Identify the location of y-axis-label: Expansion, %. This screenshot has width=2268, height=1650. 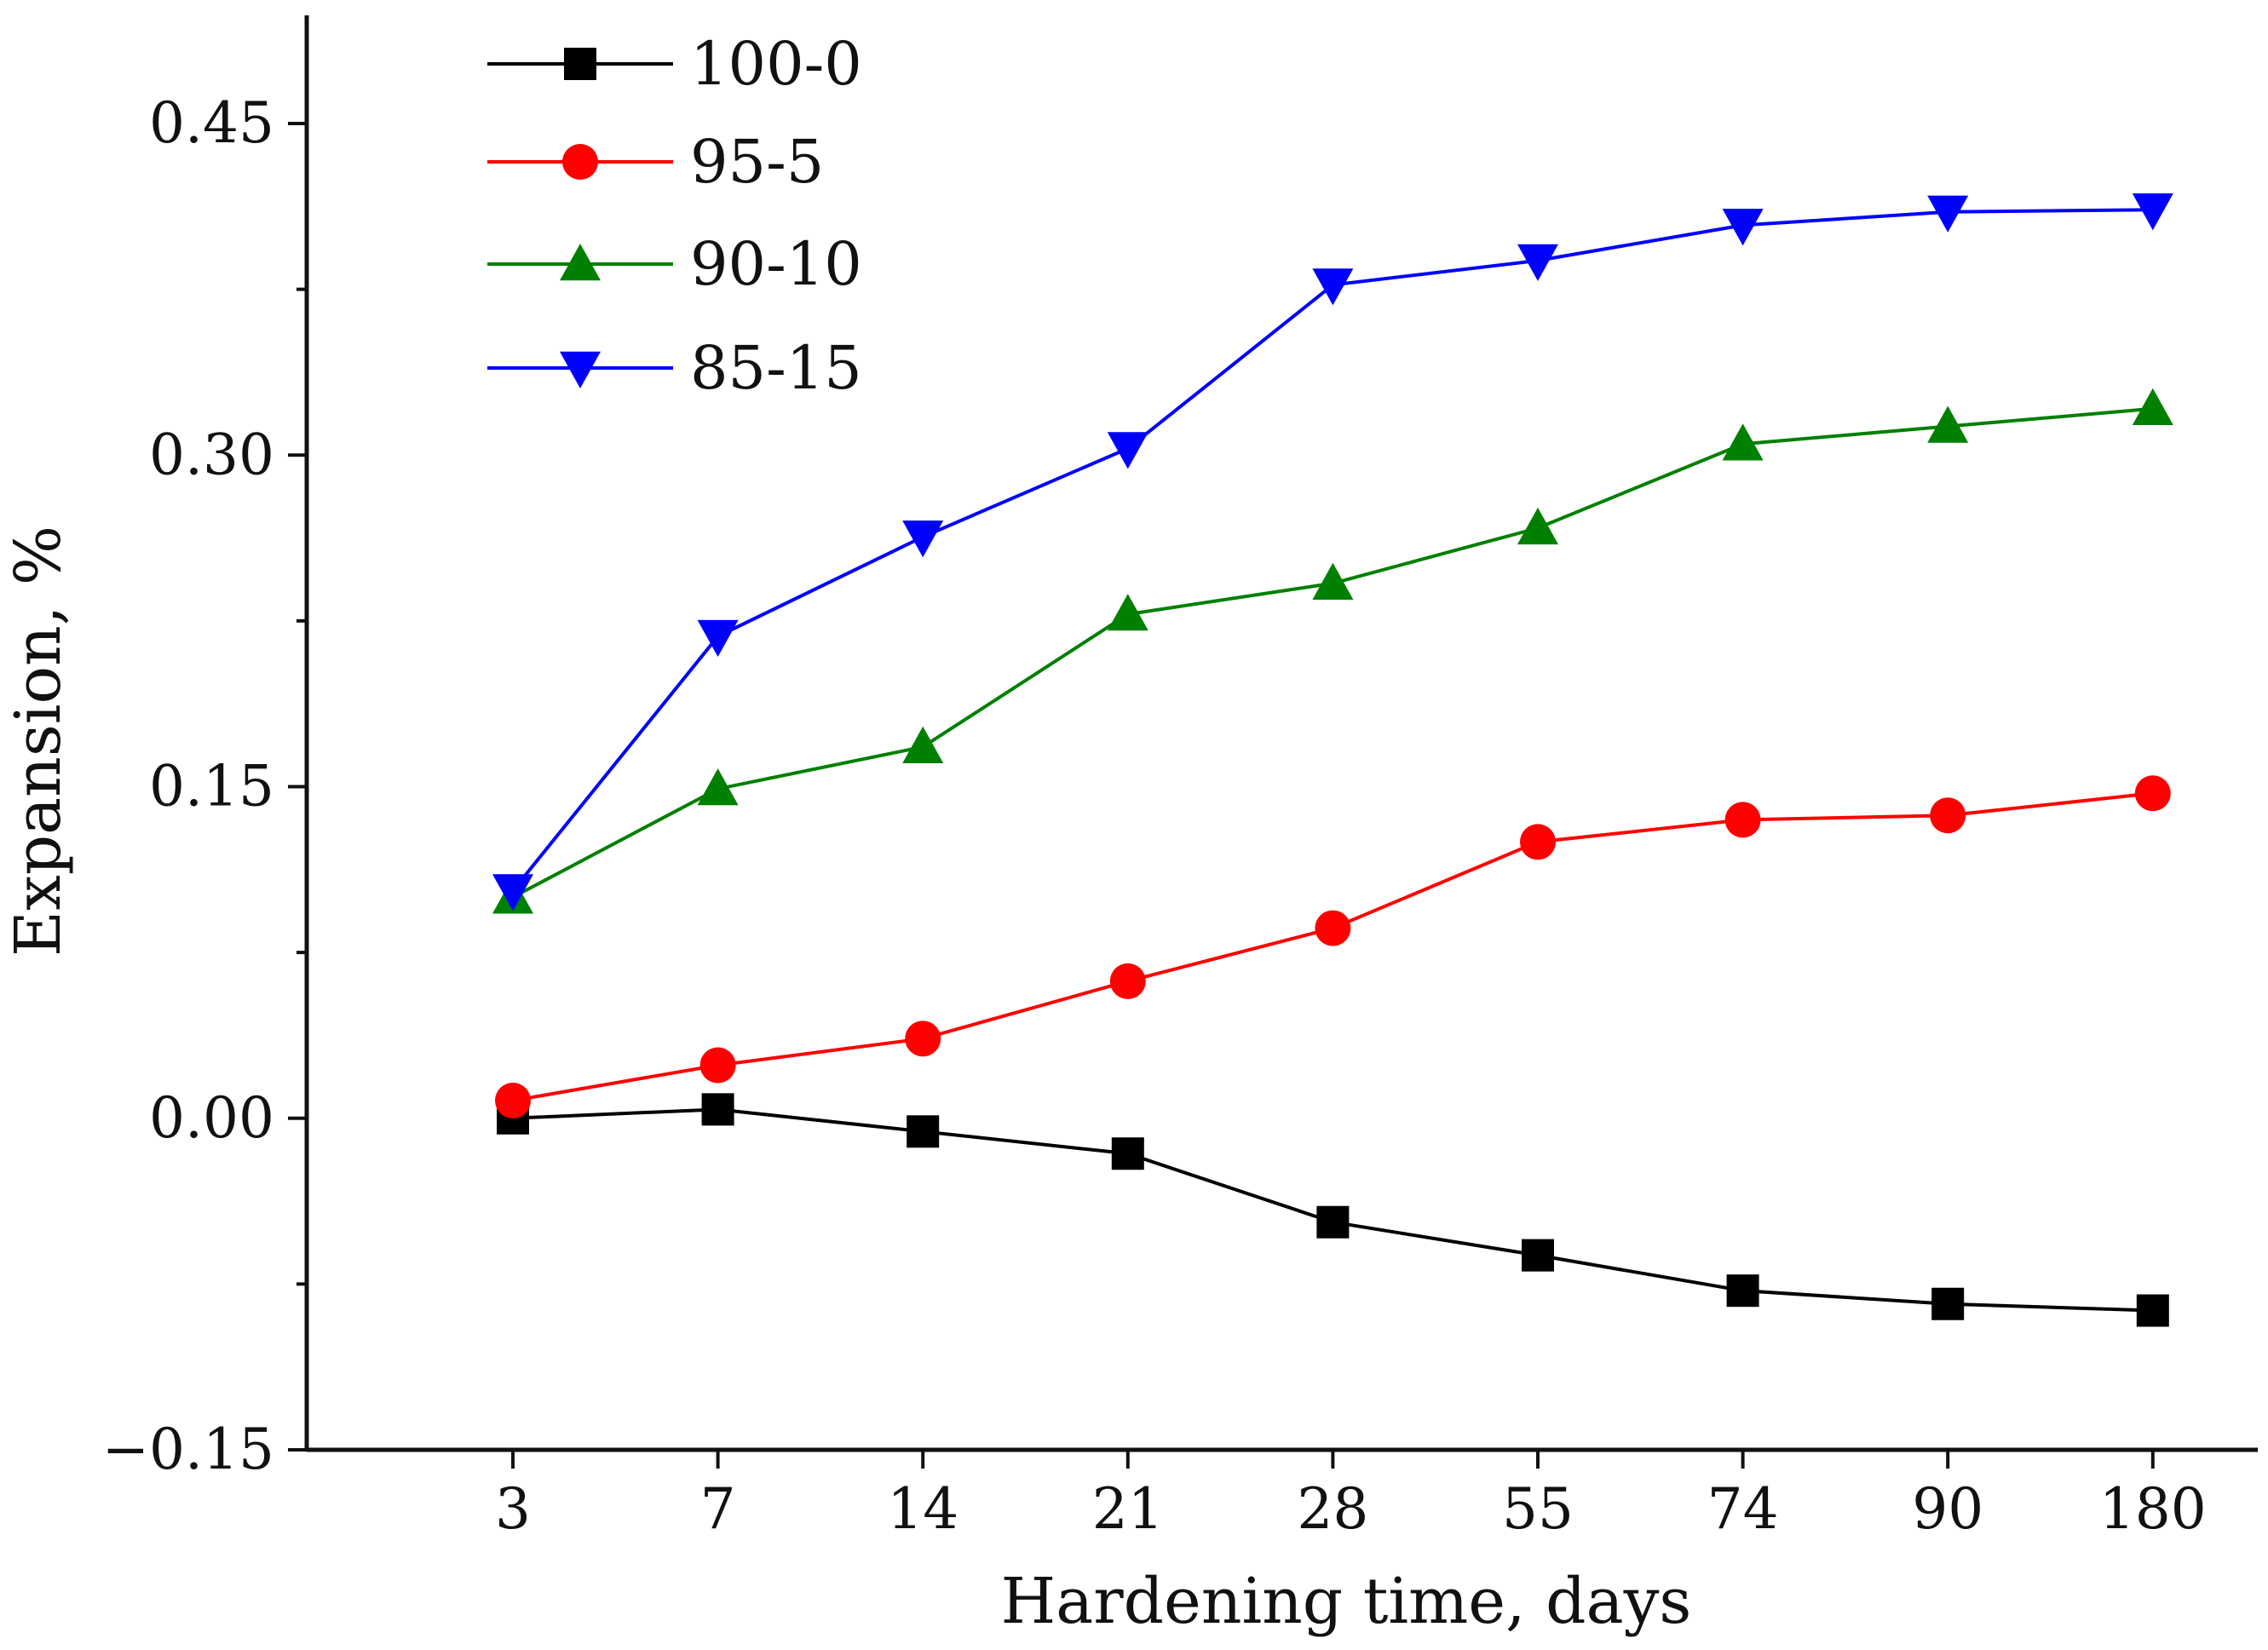
(38, 741).